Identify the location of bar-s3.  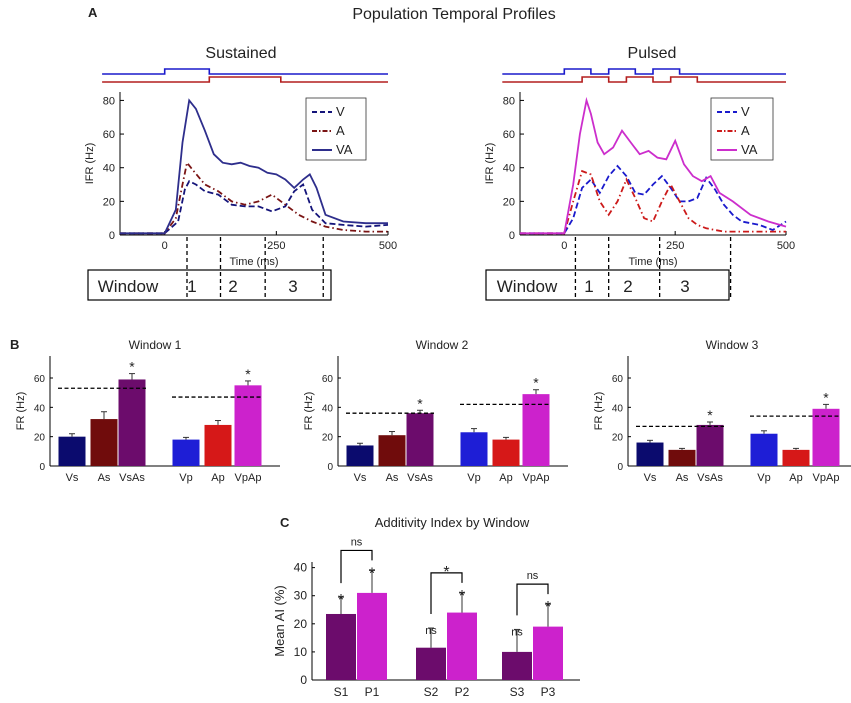
(517, 665).